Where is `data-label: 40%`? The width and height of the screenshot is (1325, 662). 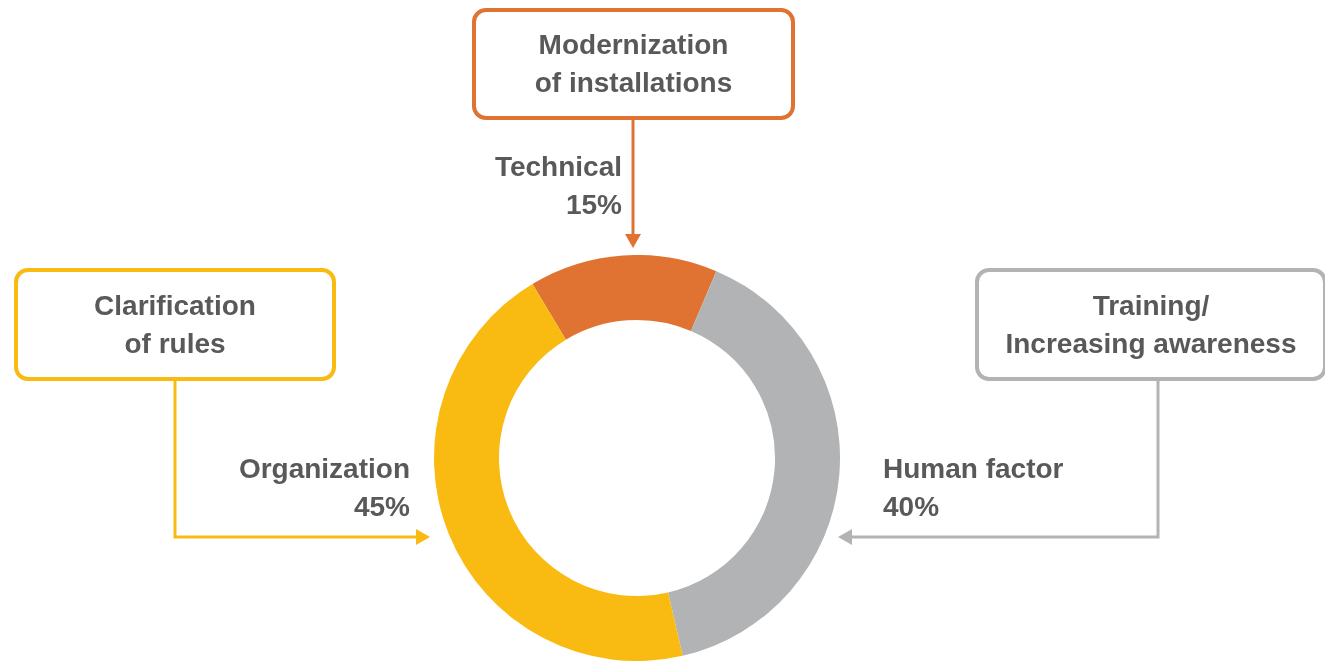 data-label: 40% is located at coordinates (912, 507).